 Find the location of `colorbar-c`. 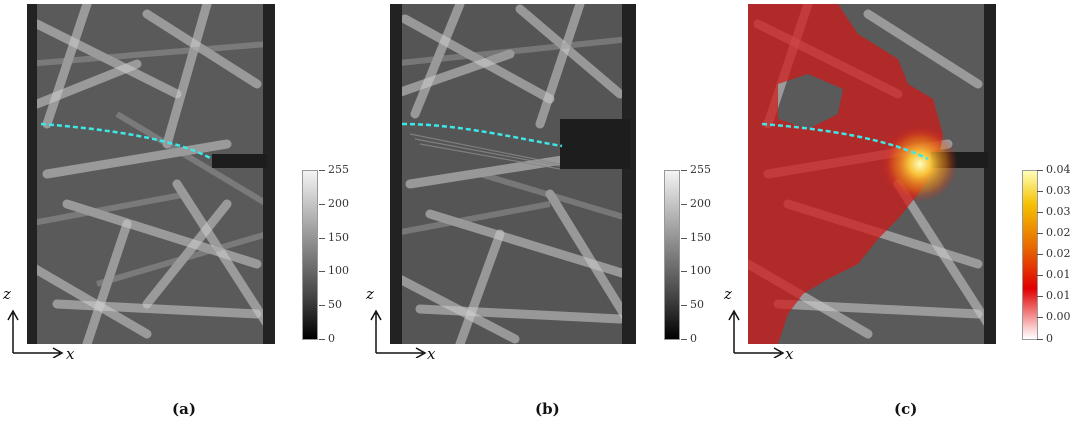

colorbar-c is located at coordinates (1030, 255).